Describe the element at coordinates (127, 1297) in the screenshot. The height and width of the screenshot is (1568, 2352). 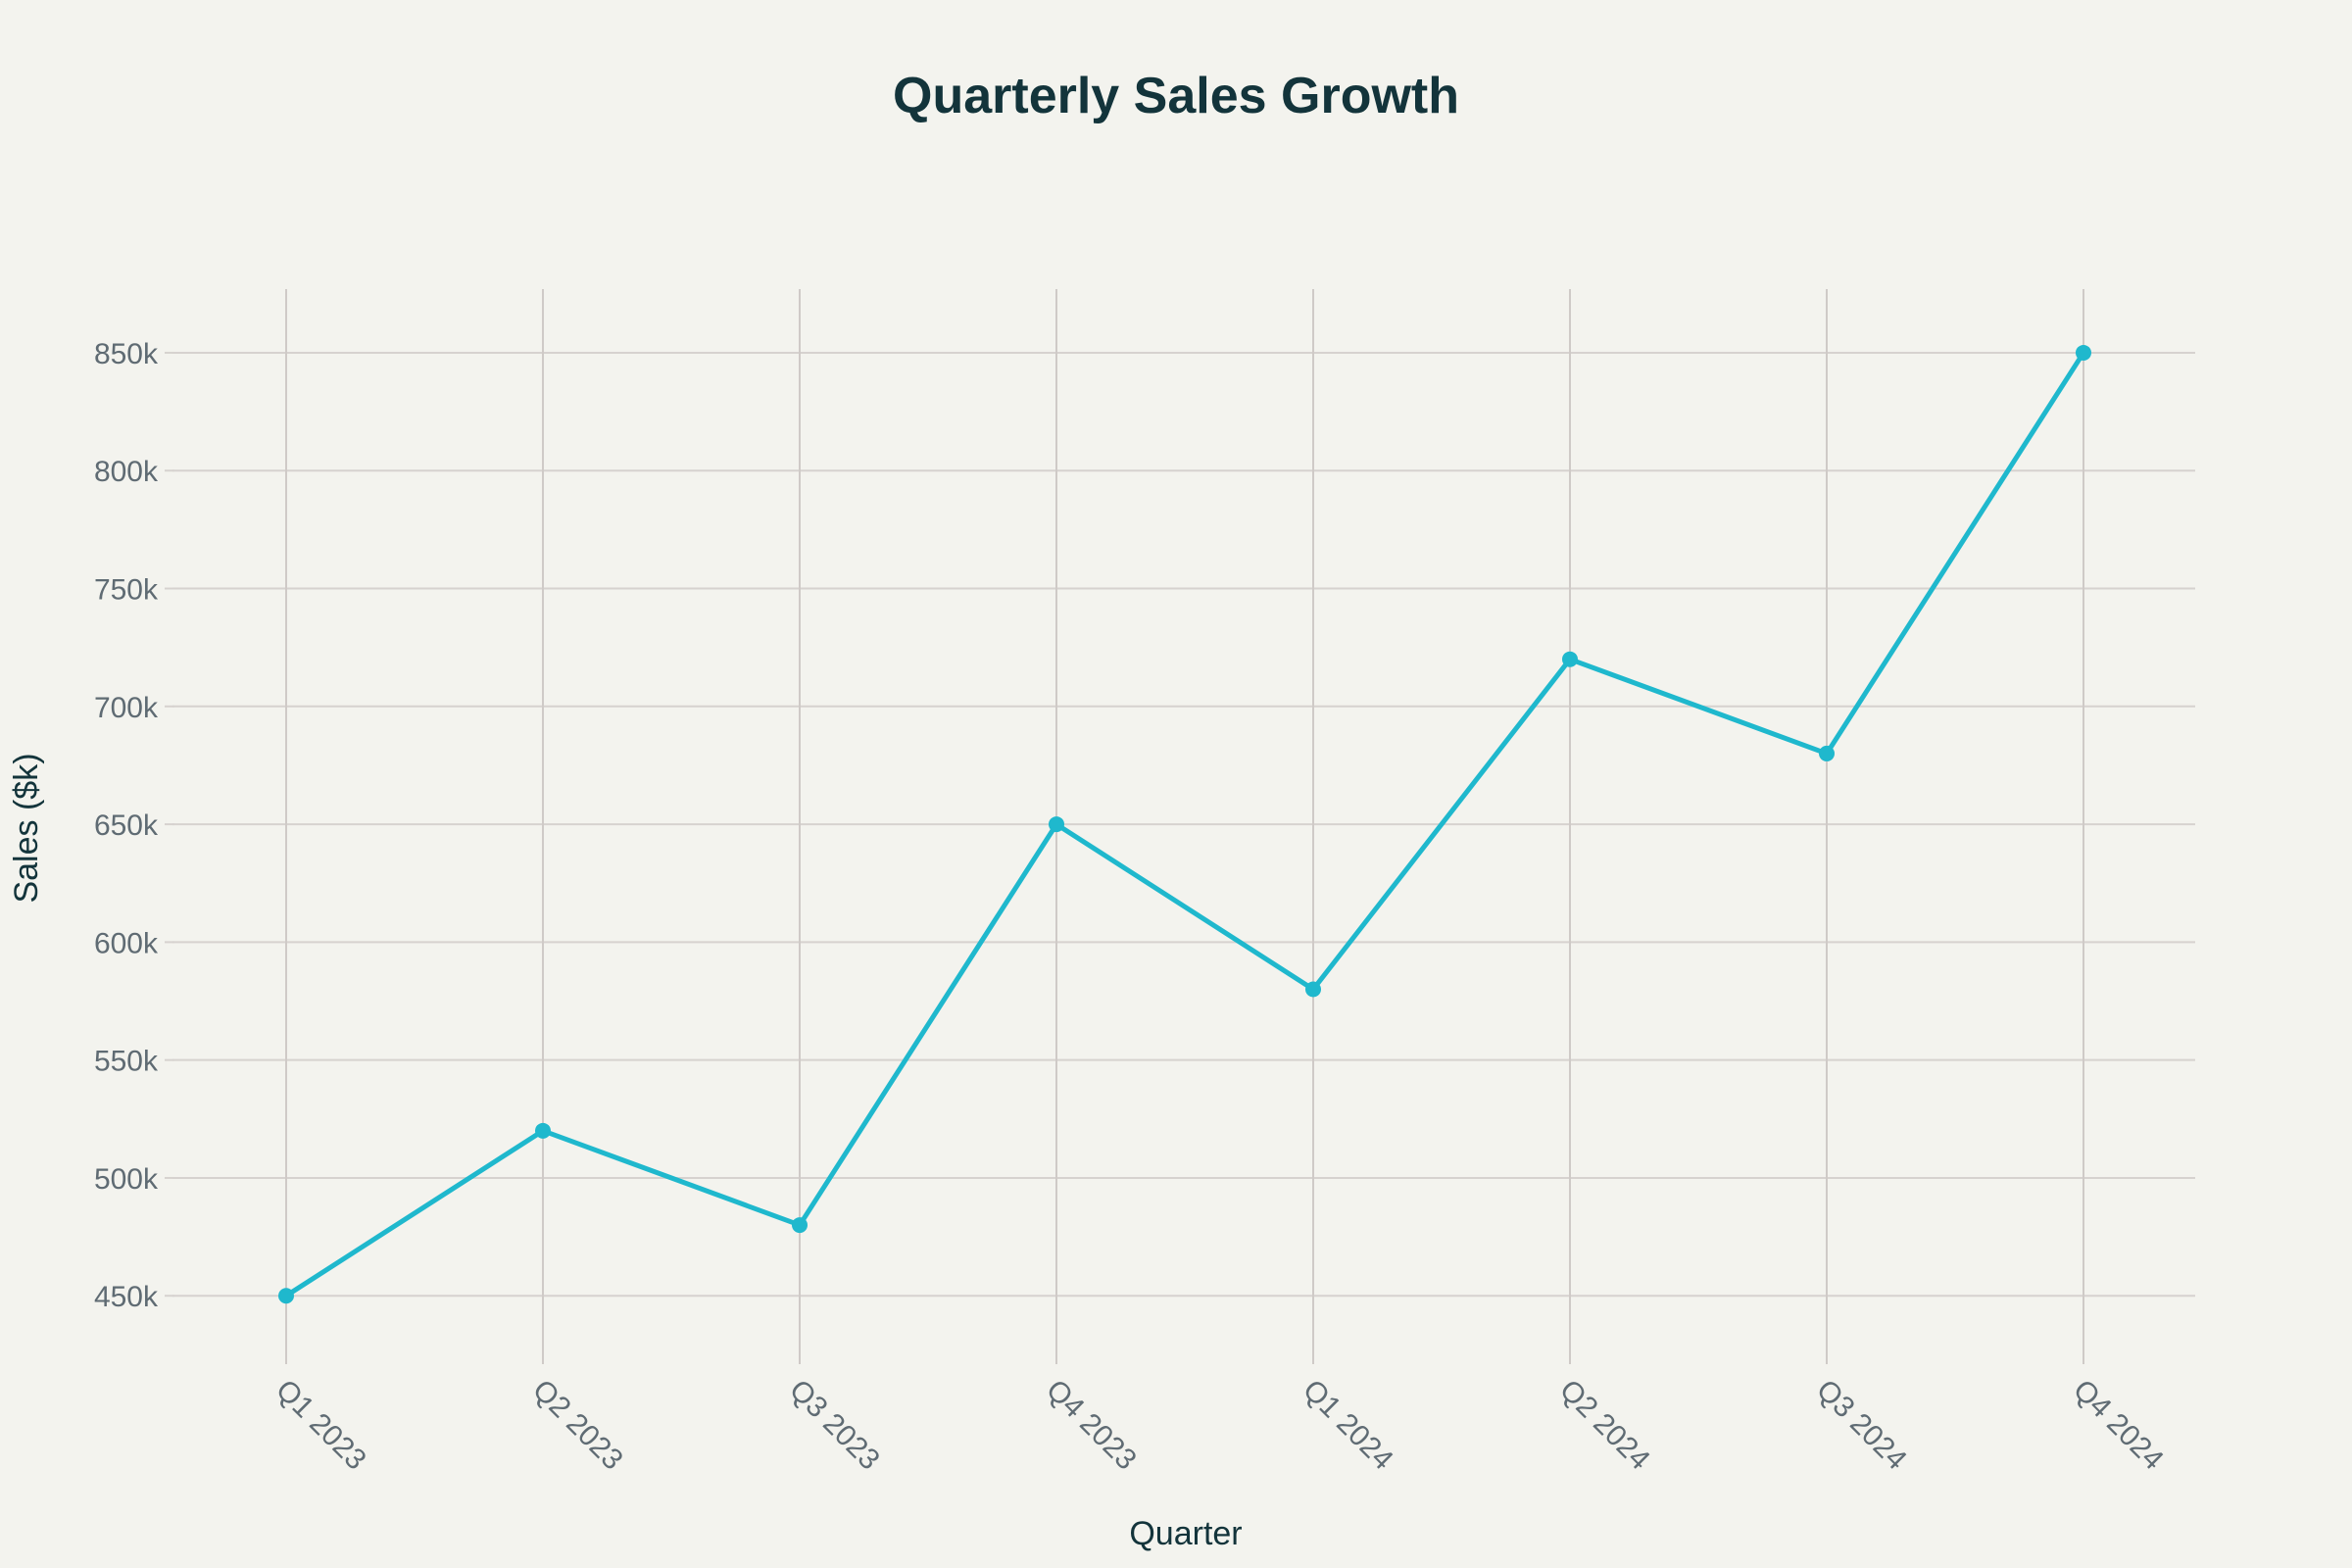
I see `y-tick-label: 450k` at that location.